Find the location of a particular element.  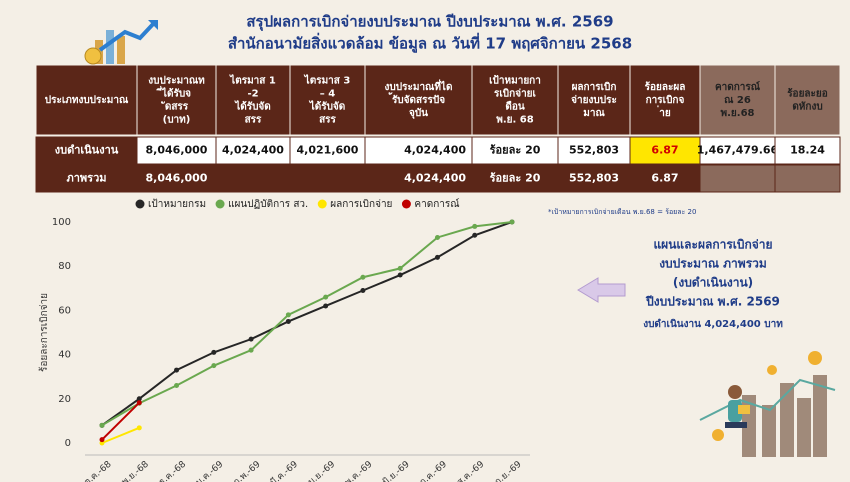

legend-item: แผนปฏิบัติการ สว. is located at coordinates (261, 204).